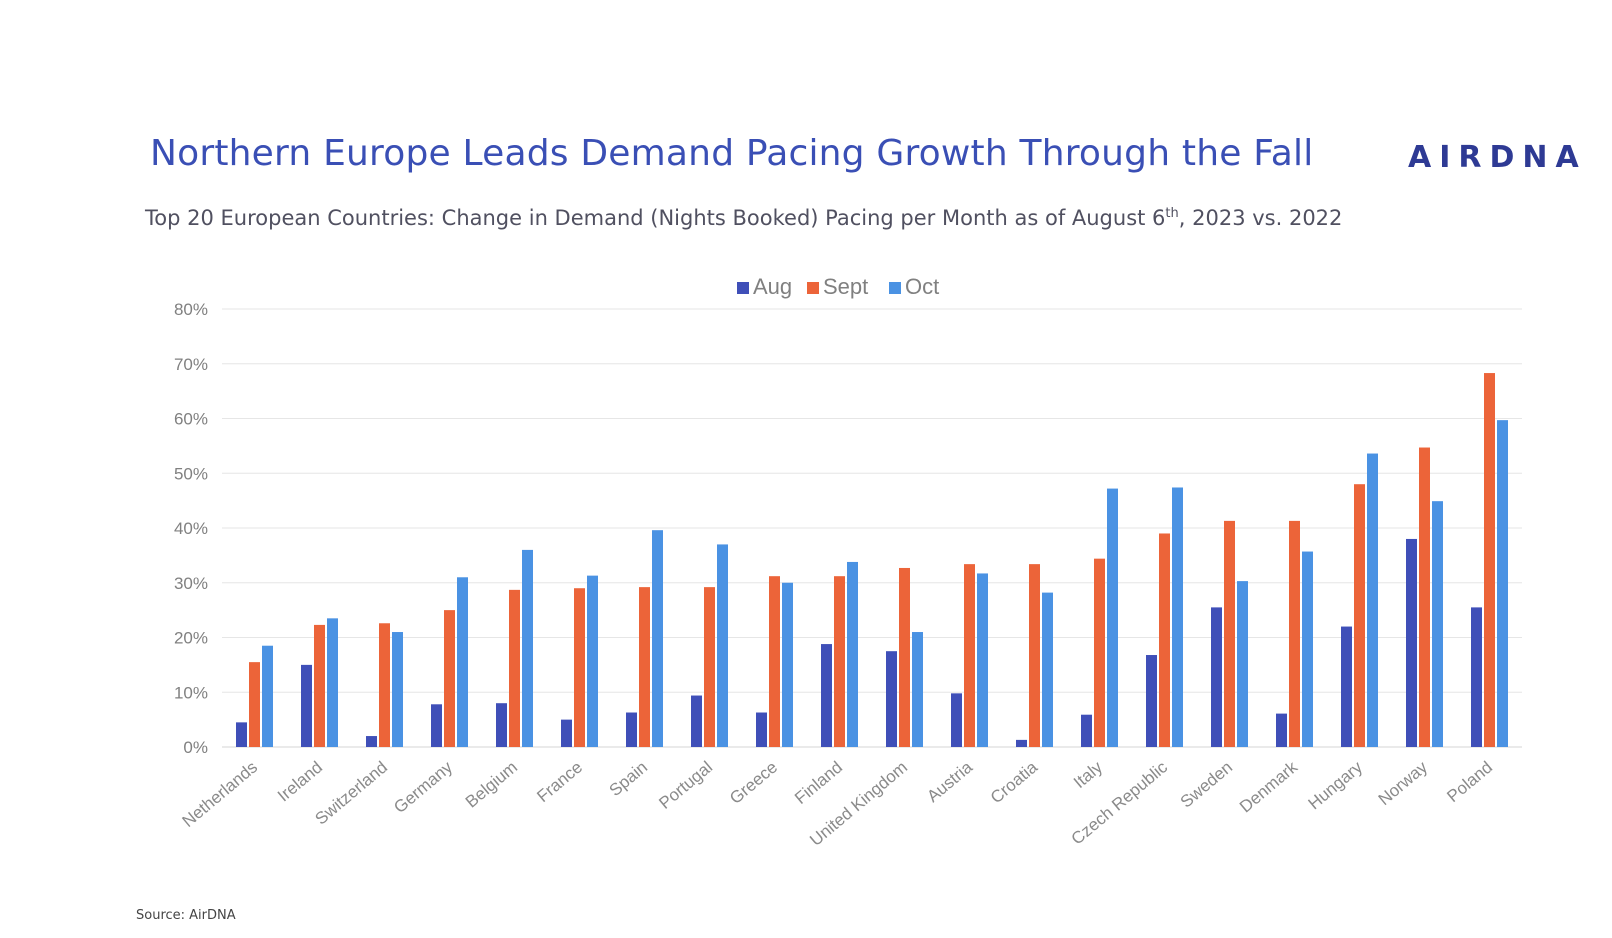  What do you see at coordinates (685, 785) in the screenshot?
I see `x-tick-label: Portugal` at bounding box center [685, 785].